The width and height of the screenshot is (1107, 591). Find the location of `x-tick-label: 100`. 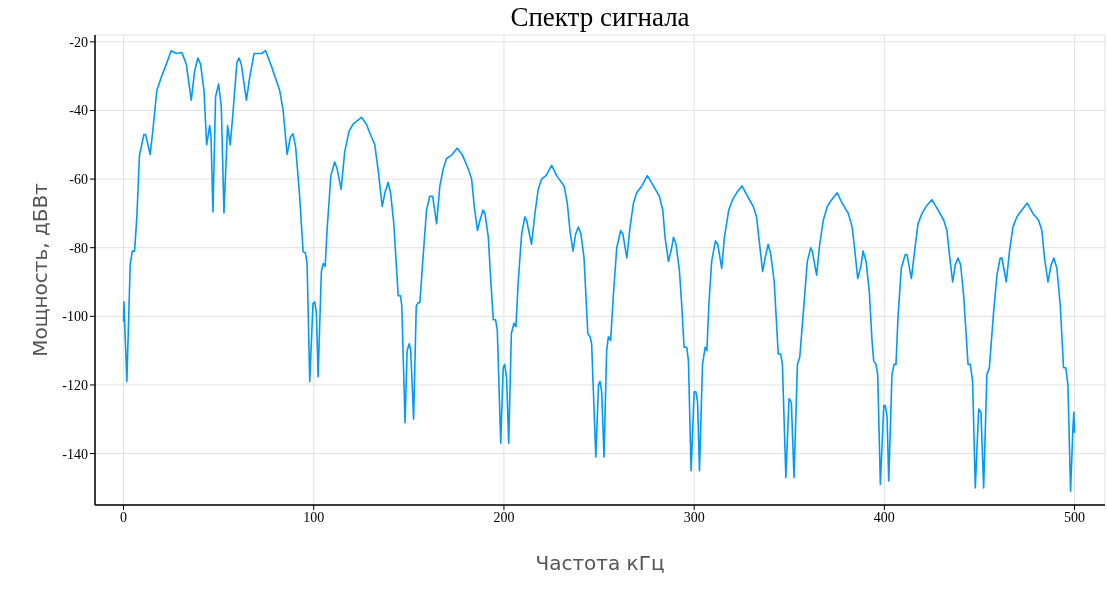

x-tick-label: 100 is located at coordinates (314, 517).